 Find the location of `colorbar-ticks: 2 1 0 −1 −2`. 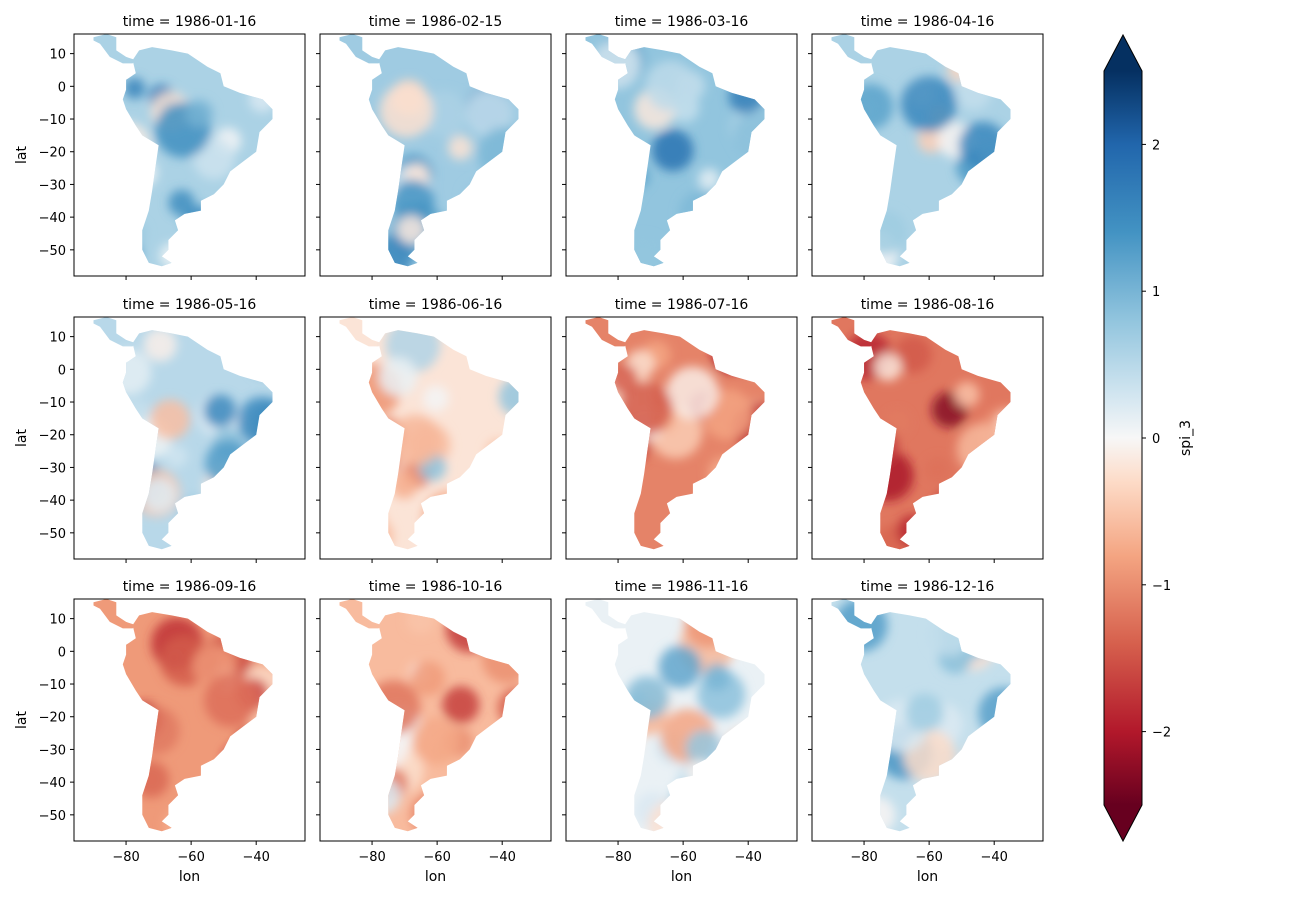

colorbar-ticks: 2 1 0 −1 −2 is located at coordinates (1156, 439).